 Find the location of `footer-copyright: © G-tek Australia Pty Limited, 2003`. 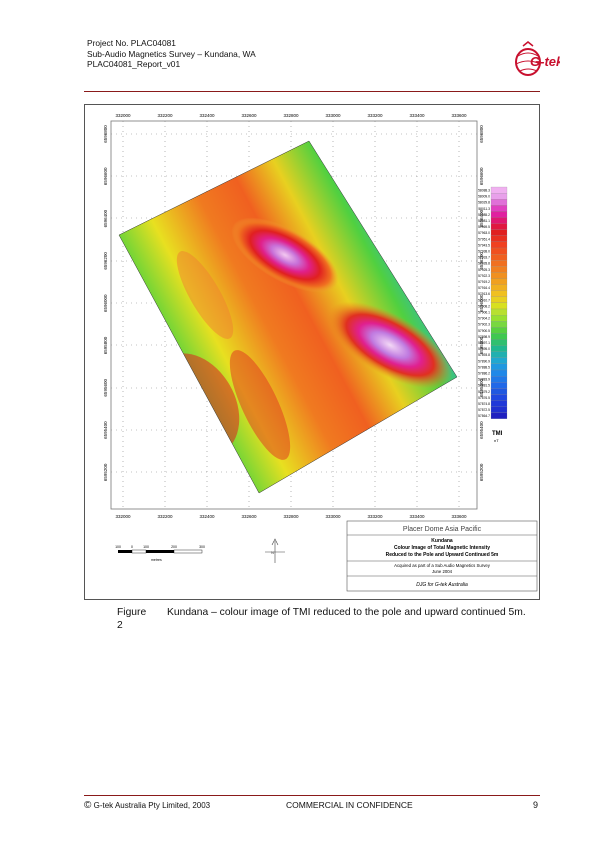

footer-copyright: © G-tek Australia Pty Limited, 2003 is located at coordinates (147, 805).